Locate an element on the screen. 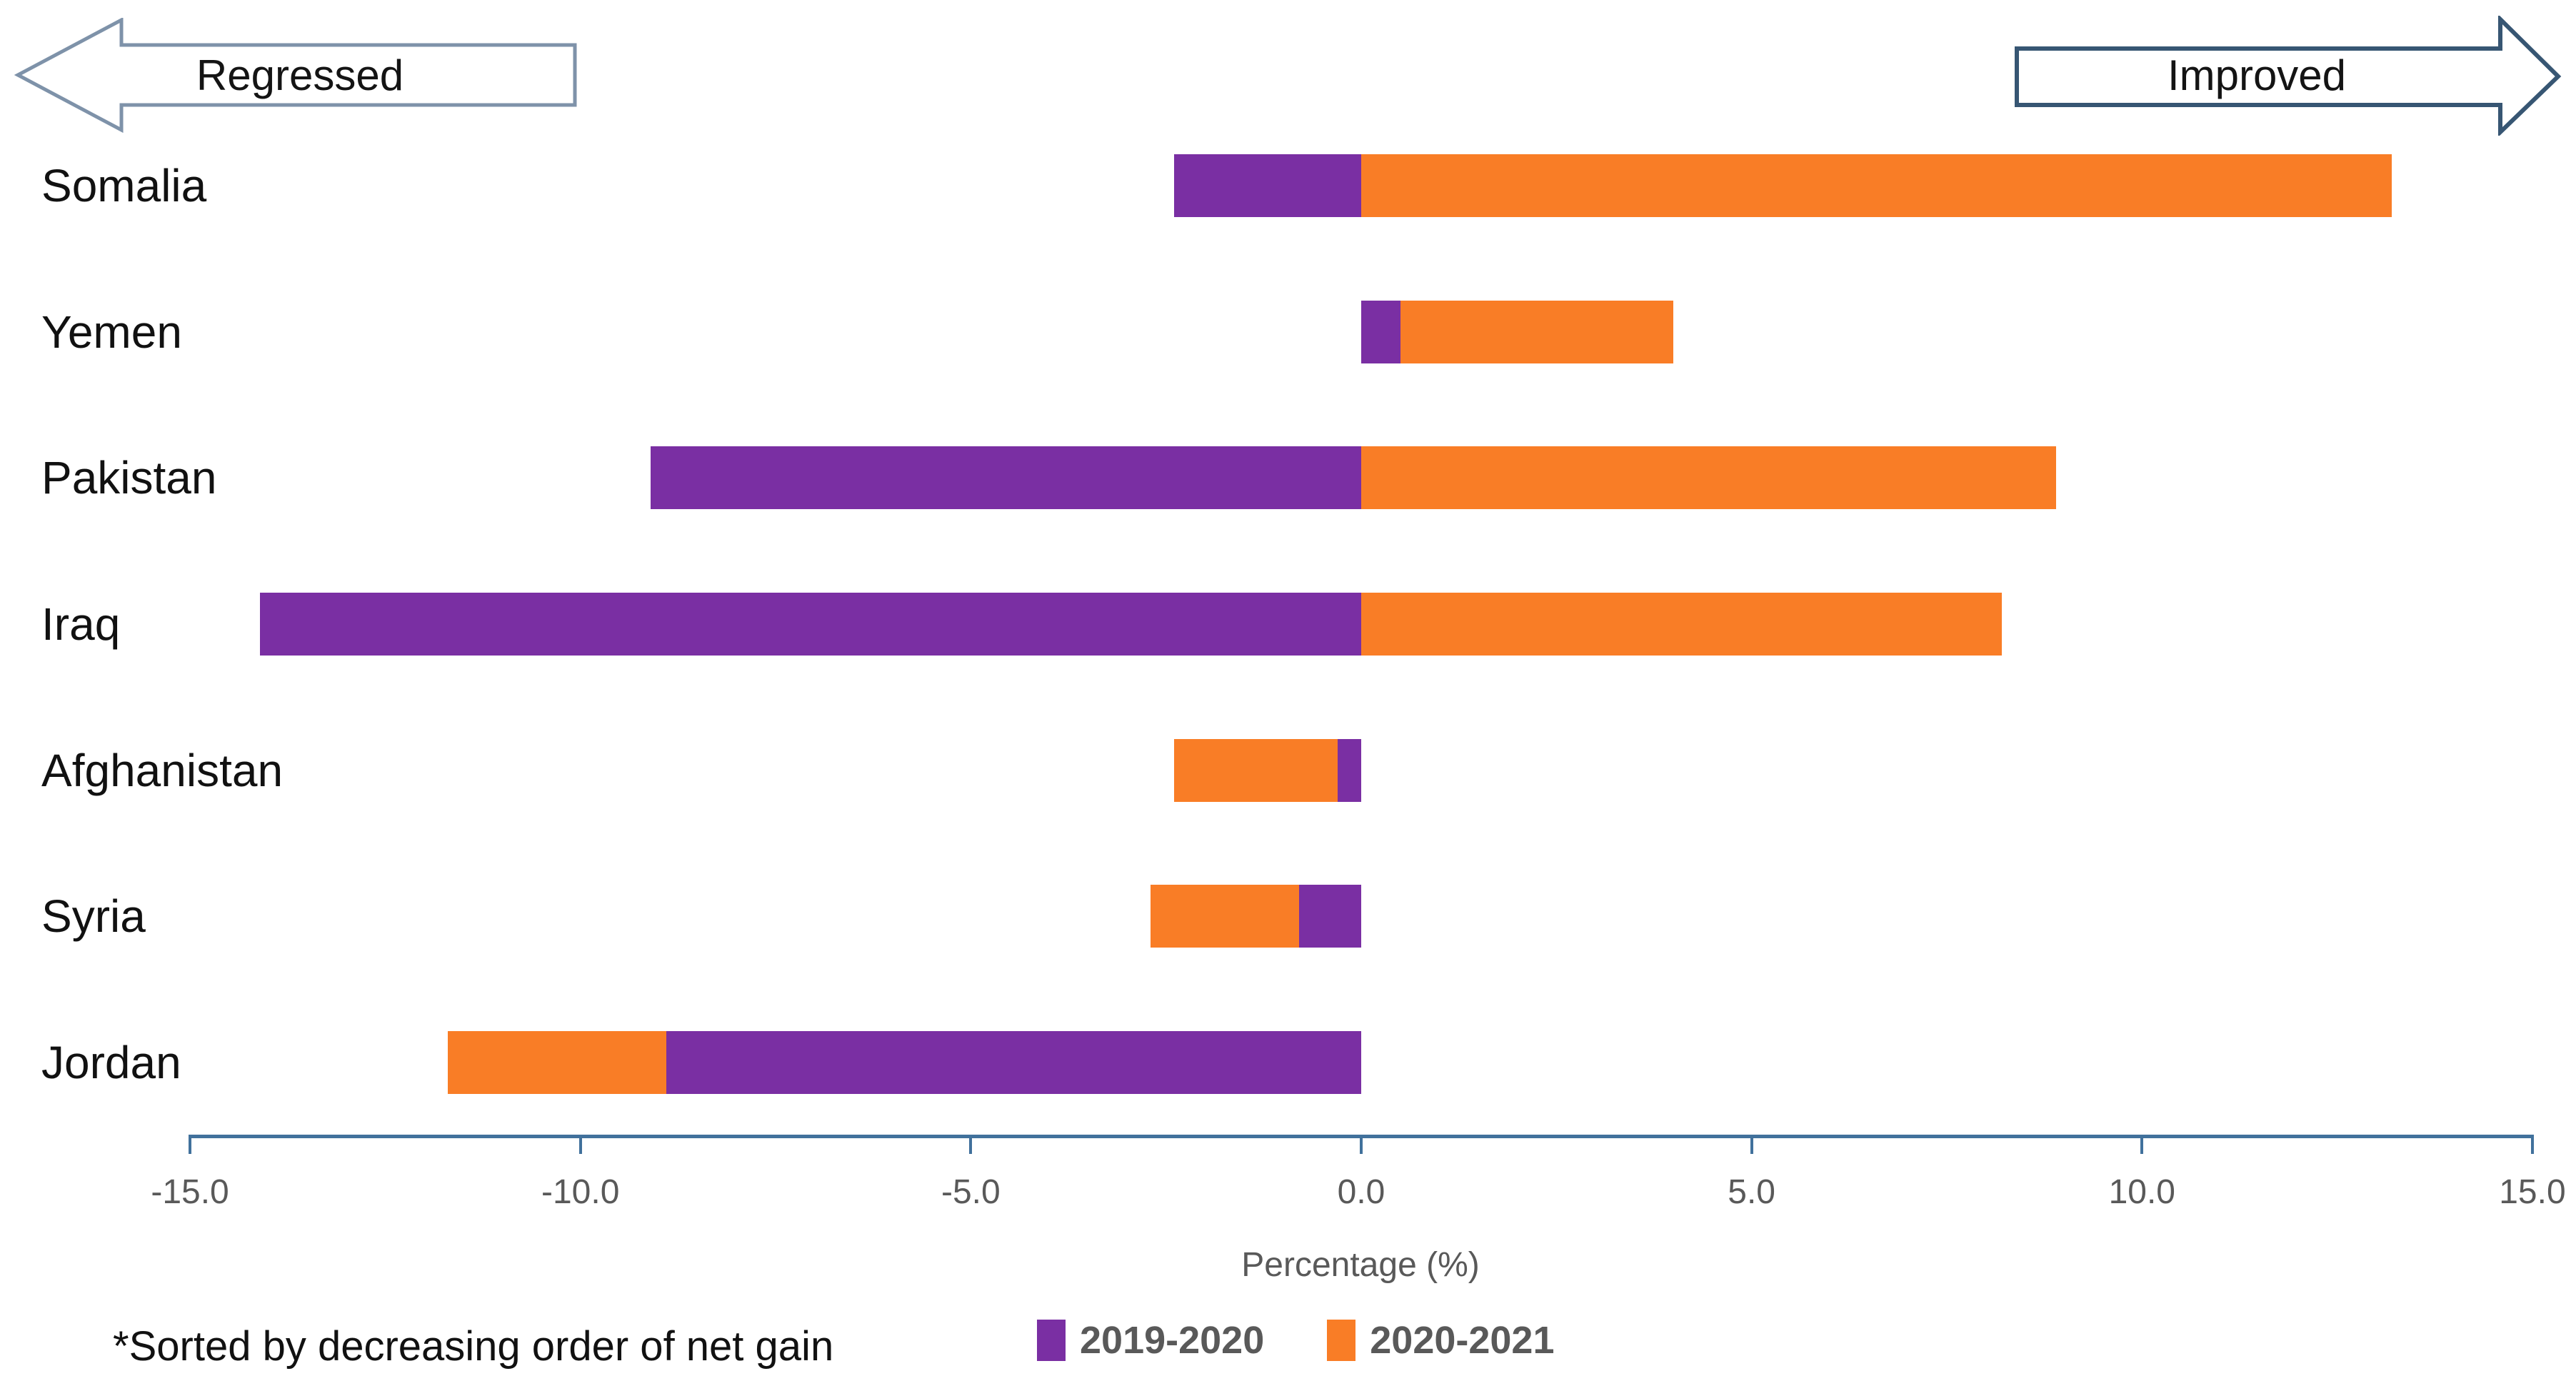 The height and width of the screenshot is (1391, 2576). bar-segment-yemen-2020-2021 is located at coordinates (1537, 331).